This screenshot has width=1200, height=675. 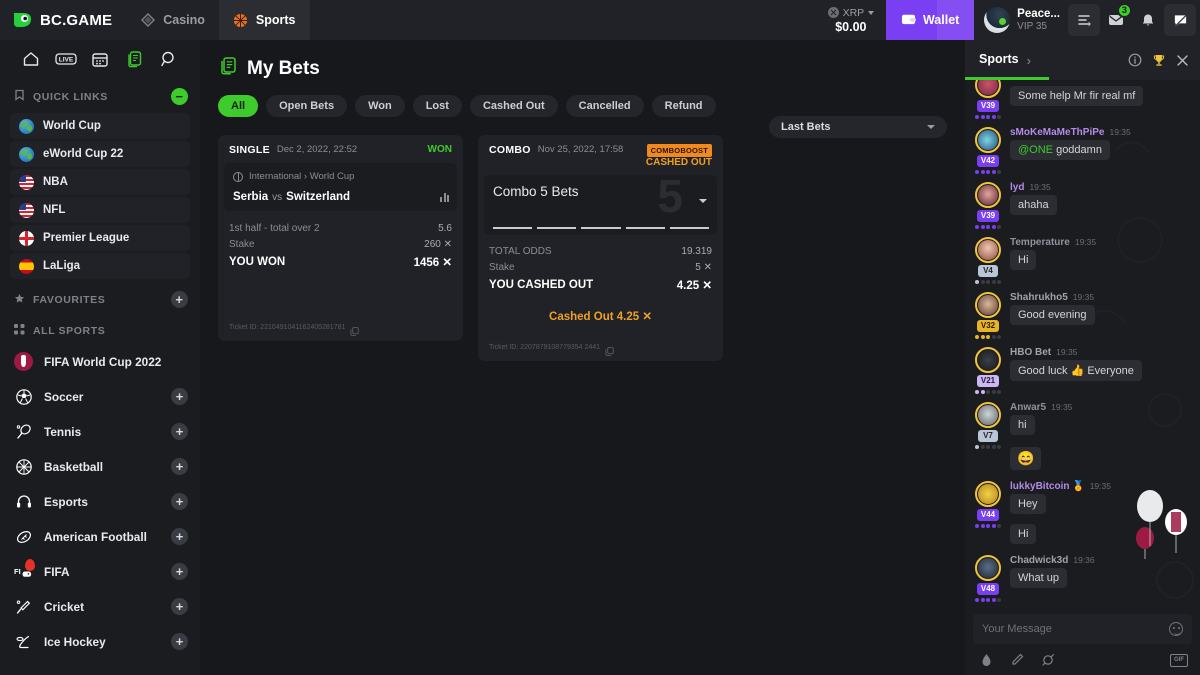 I want to click on quick-link-laliga: LaLiga, so click(x=100, y=266).